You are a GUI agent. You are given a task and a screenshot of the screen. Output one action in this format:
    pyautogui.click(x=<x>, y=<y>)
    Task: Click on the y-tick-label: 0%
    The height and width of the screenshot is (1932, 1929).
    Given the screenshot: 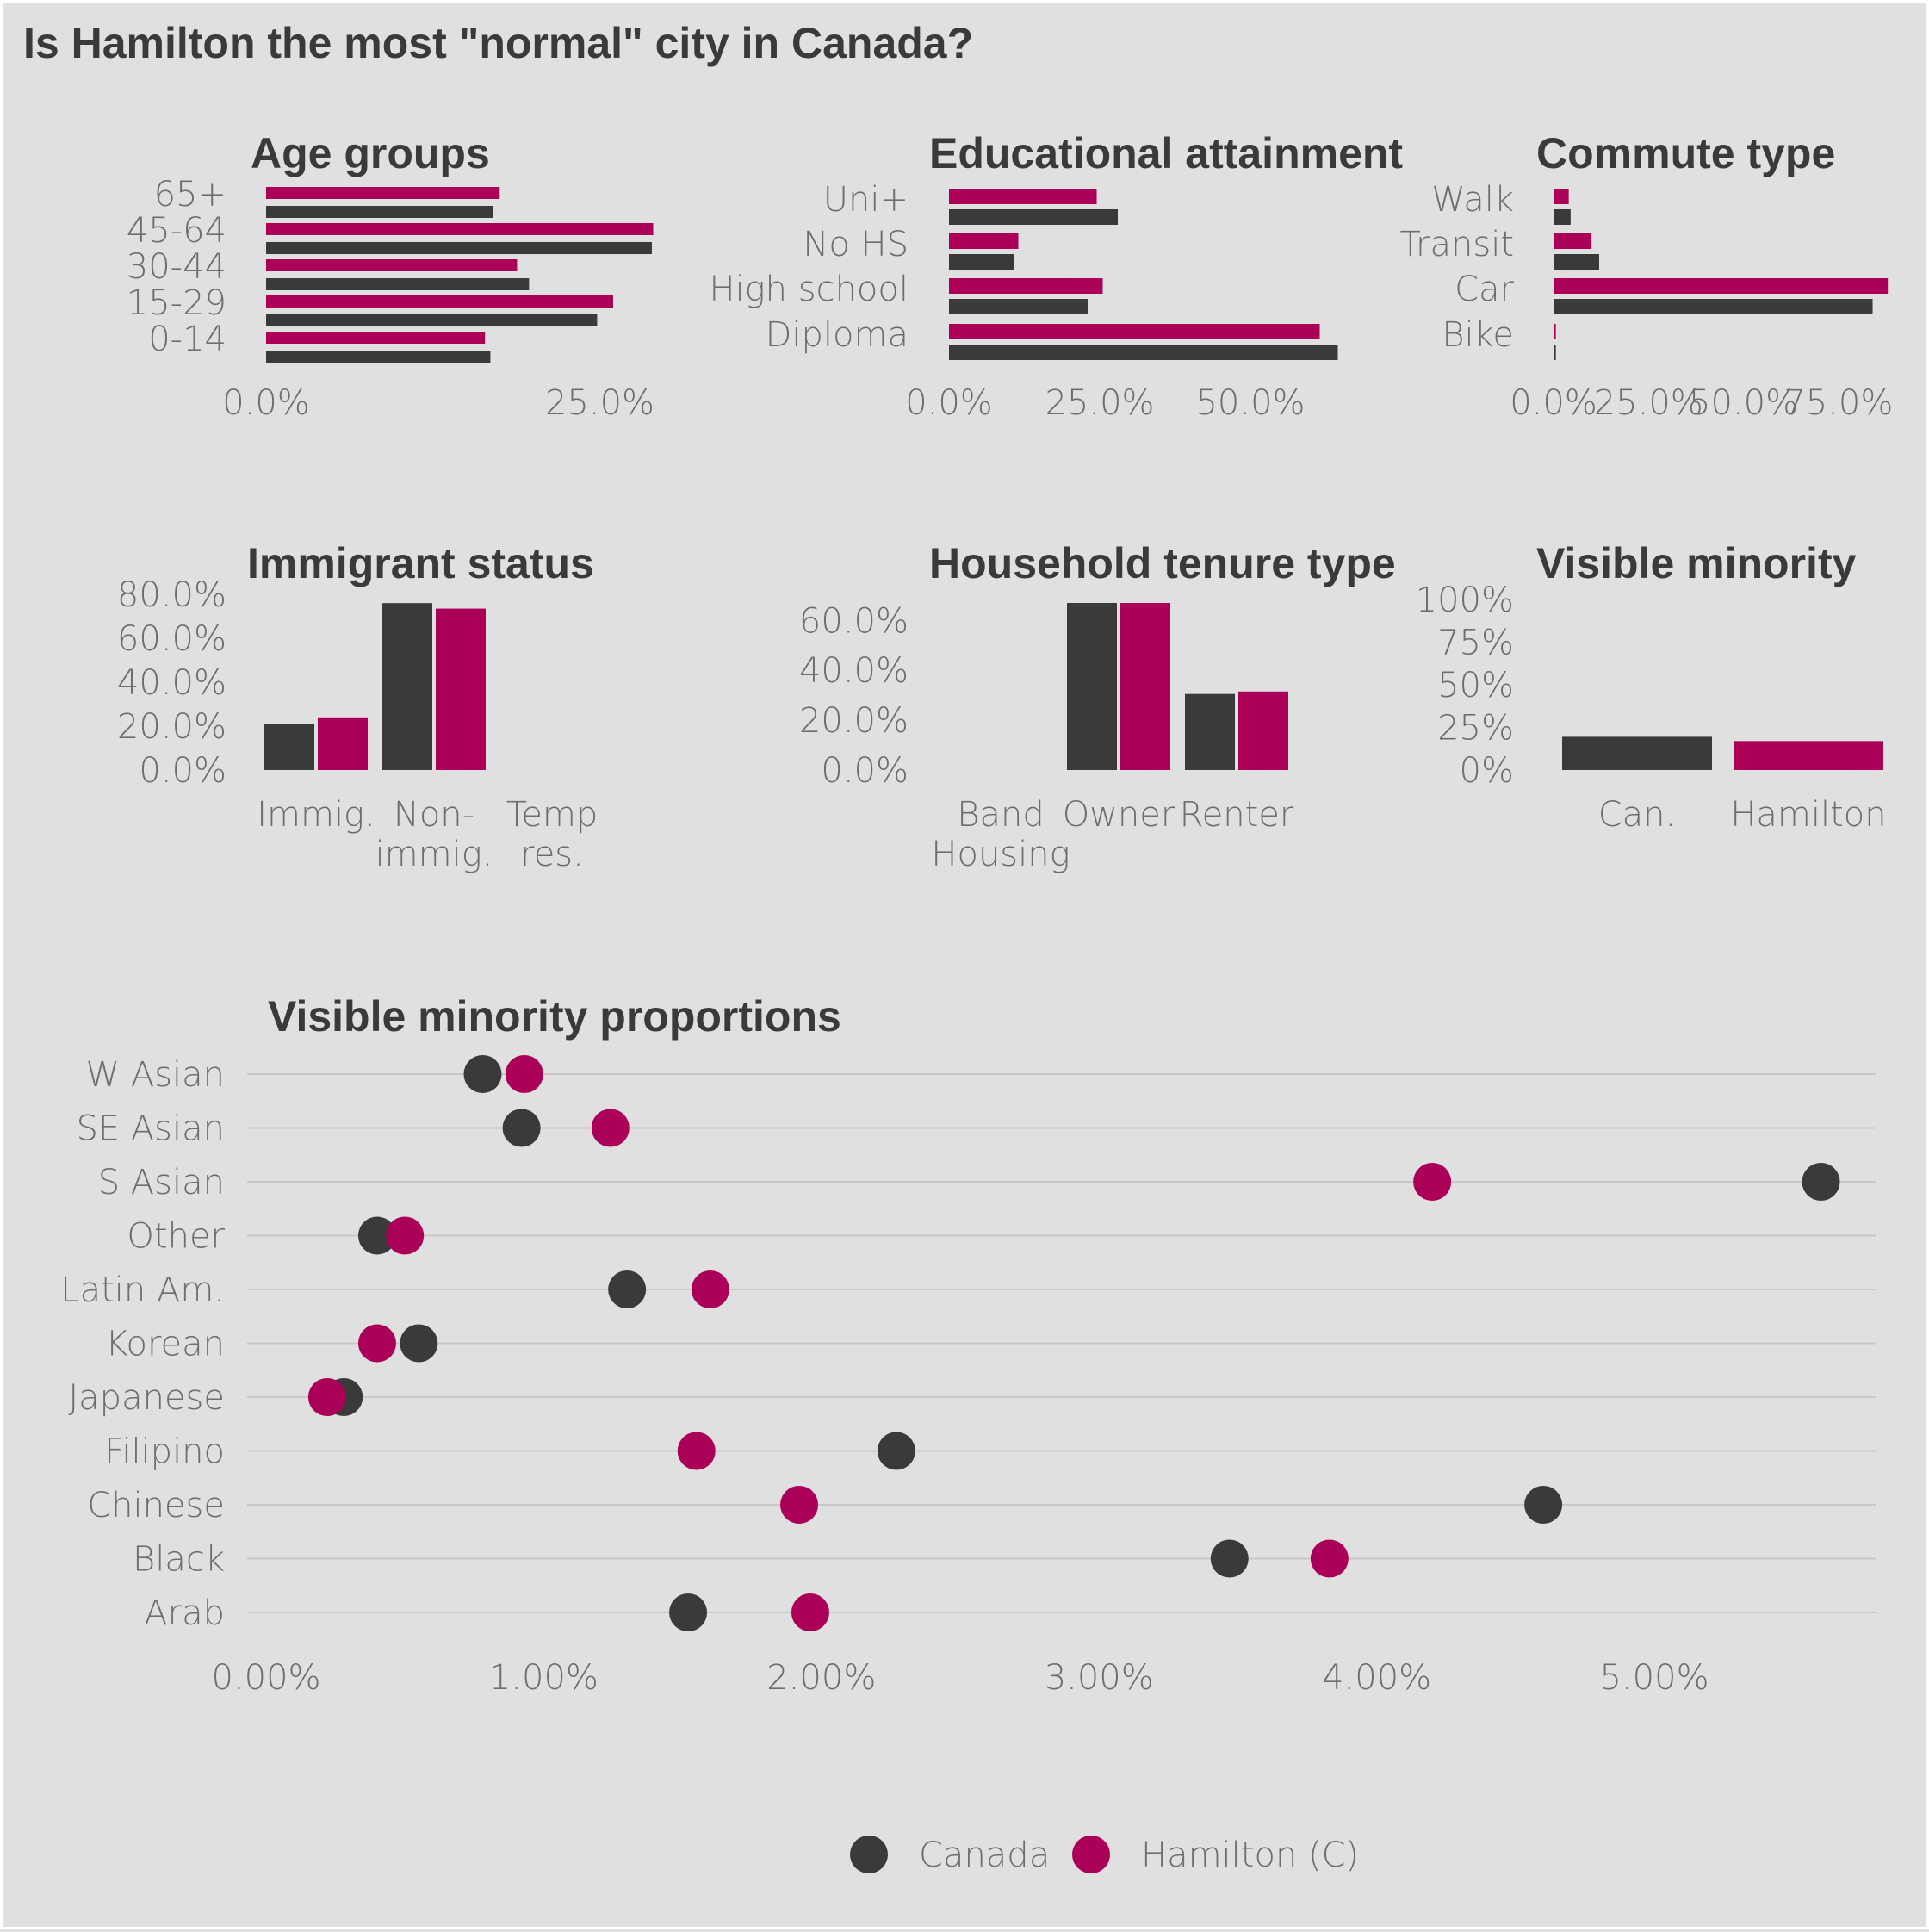 What is the action you would take?
    pyautogui.click(x=1487, y=771)
    